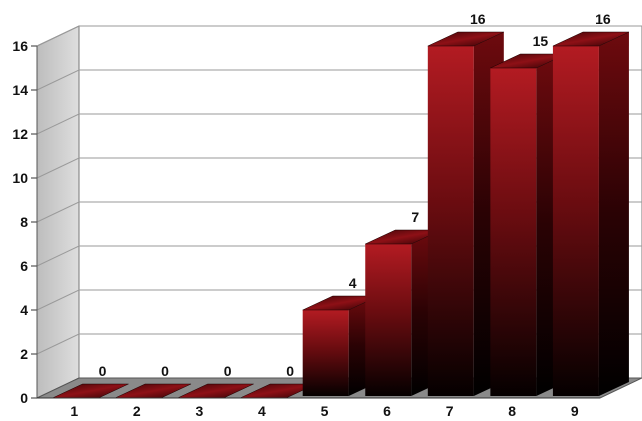  Describe the element at coordinates (512, 411) in the screenshot. I see `x-tick-label: 8` at that location.